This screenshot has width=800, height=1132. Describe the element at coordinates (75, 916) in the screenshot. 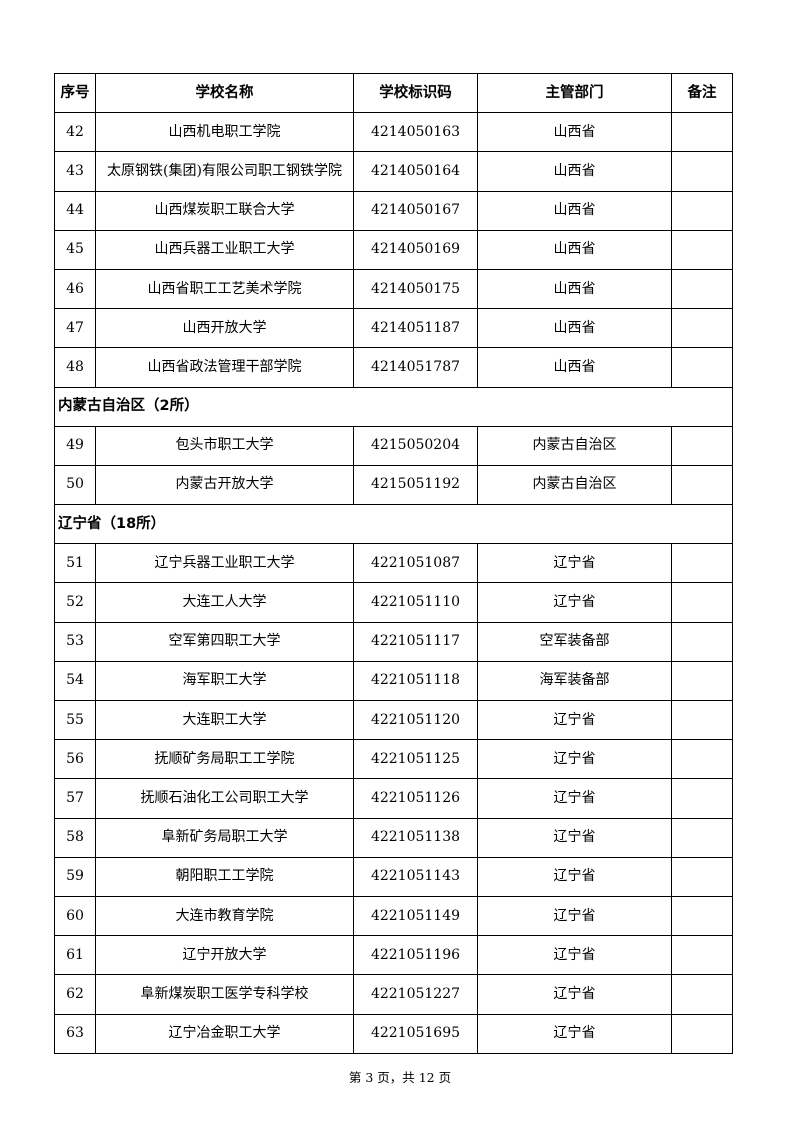

I see `cell-no: 60` at that location.